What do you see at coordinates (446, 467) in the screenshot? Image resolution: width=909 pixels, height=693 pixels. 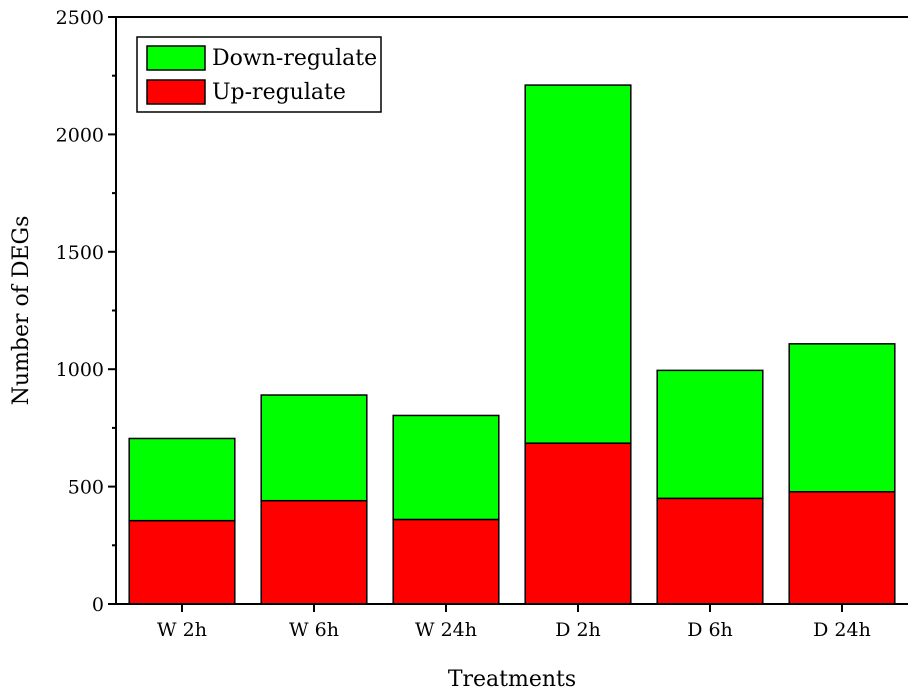 I see `bar-down-regulate-w-24h` at bounding box center [446, 467].